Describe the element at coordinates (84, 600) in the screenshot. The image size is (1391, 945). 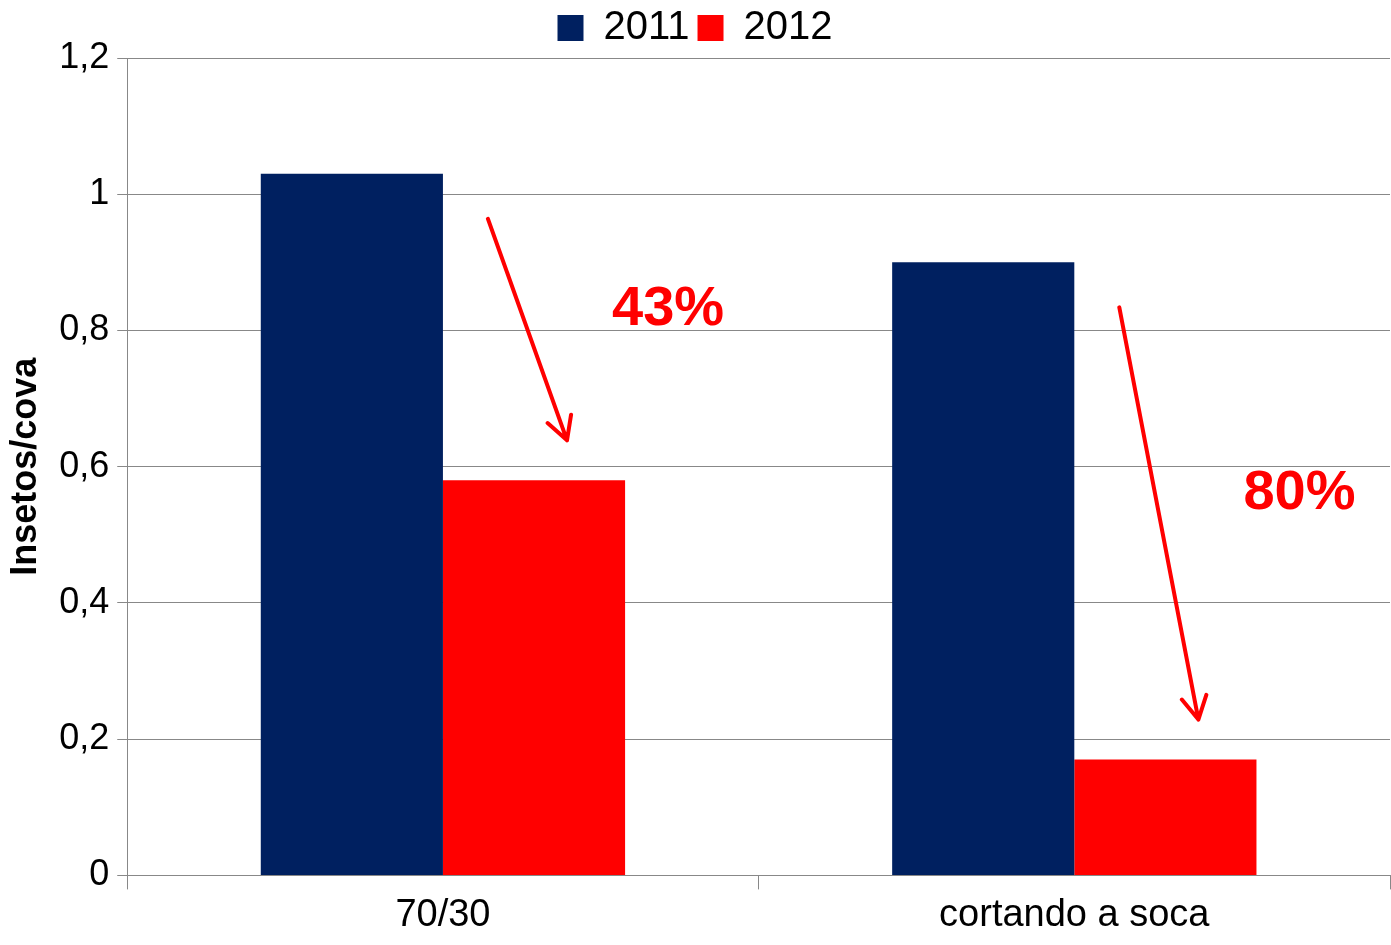
I see `y-tick-label: 0,4` at that location.